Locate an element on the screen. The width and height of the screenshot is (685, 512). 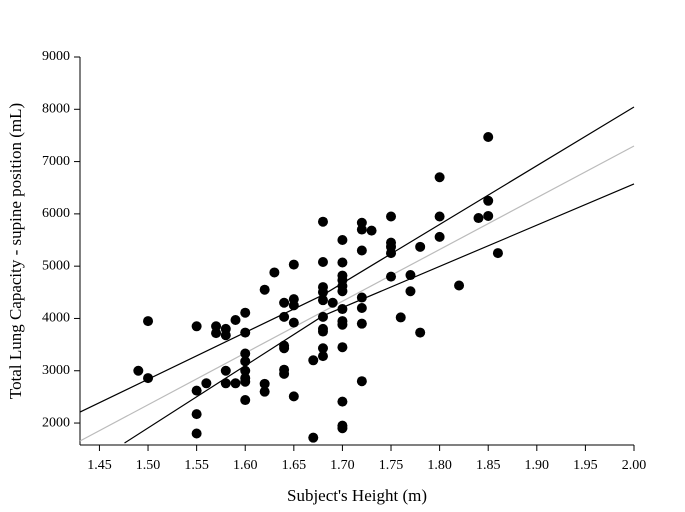
y-tick-label: 7000 is located at coordinates (56, 161).